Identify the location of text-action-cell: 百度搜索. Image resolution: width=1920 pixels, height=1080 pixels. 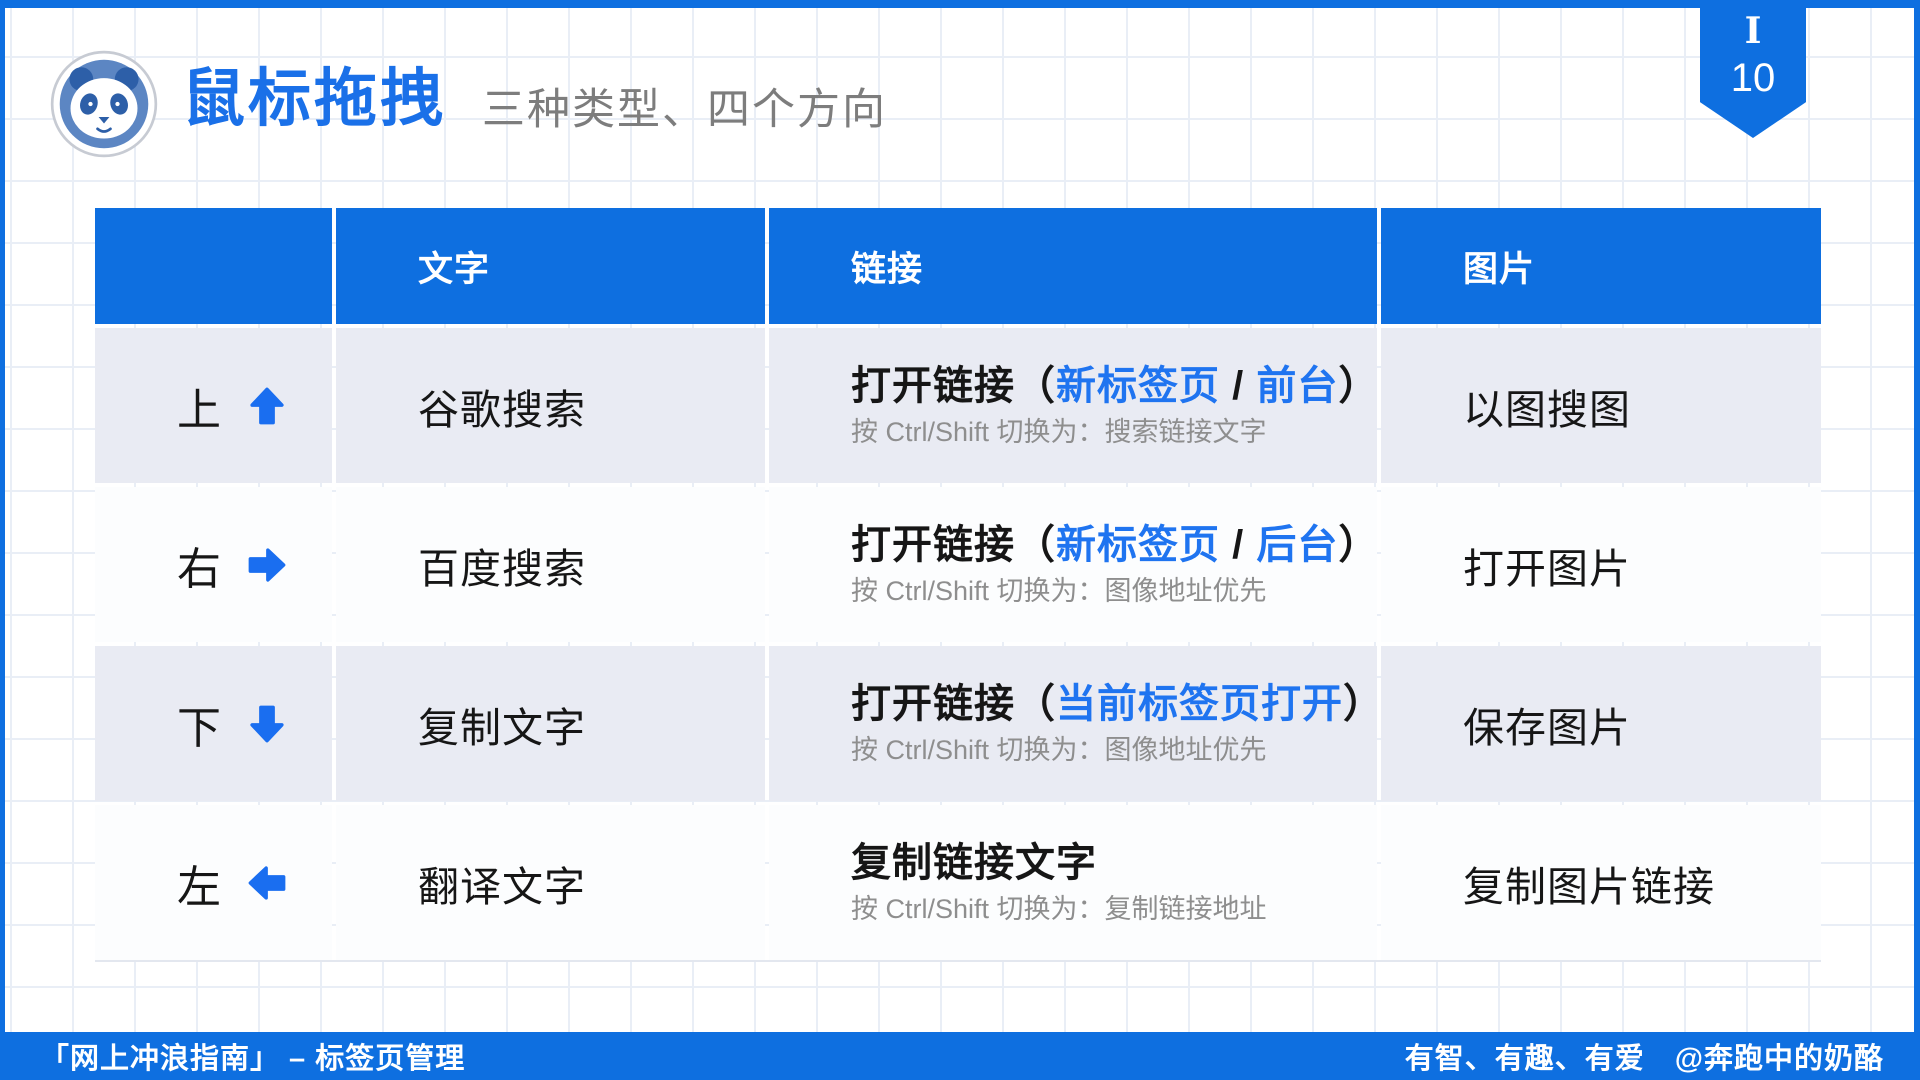
(550, 564).